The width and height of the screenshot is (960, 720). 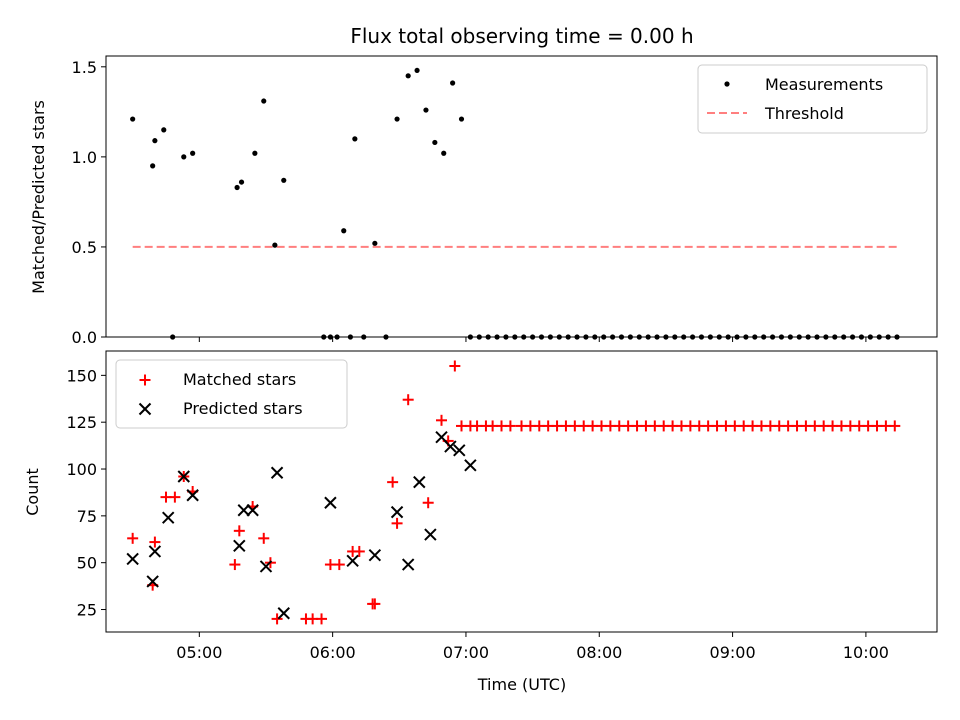 I want to click on bottom-legend-box, so click(x=231, y=394).